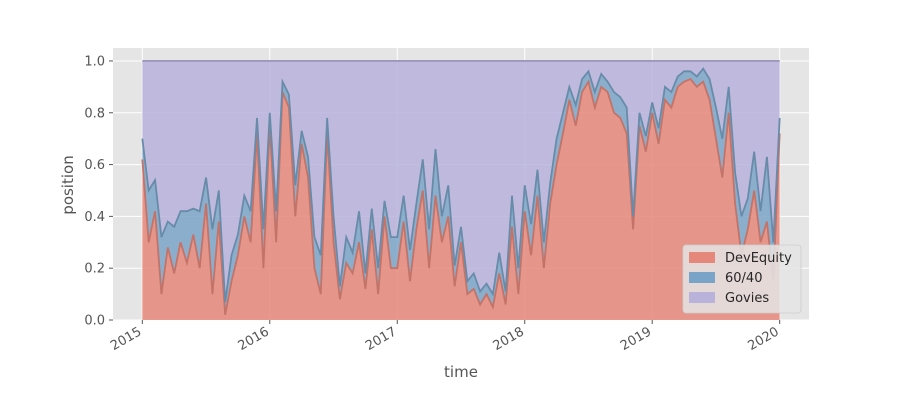 Image resolution: width=900 pixels, height=400 pixels. Describe the element at coordinates (68, 184) in the screenshot. I see `y-axis-label: position` at that location.